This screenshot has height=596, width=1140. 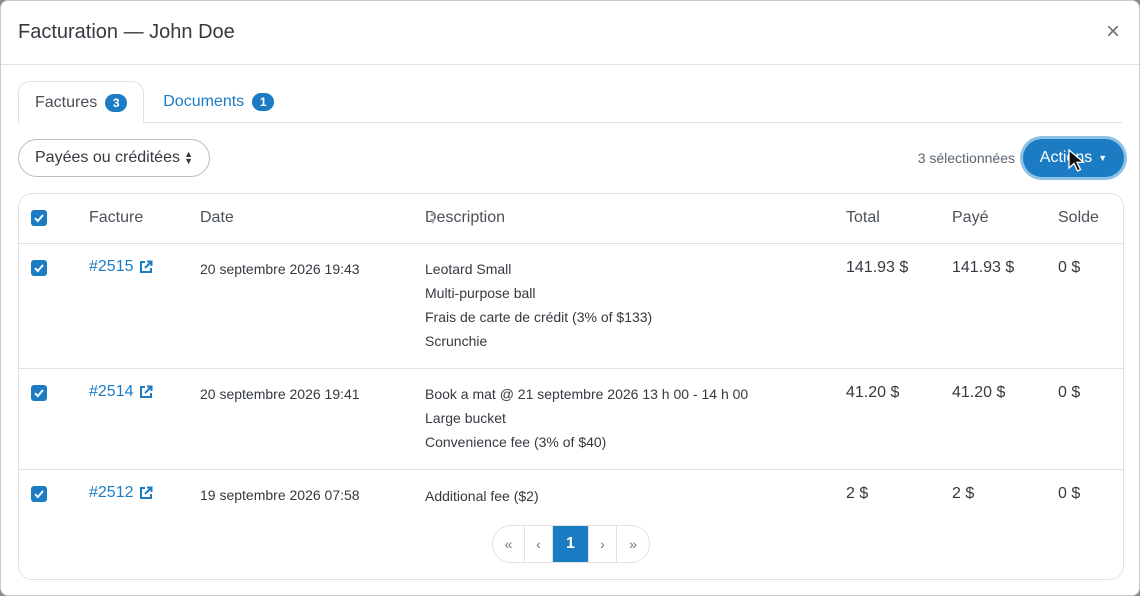 I want to click on invoice-link: #2514, so click(x=121, y=392).